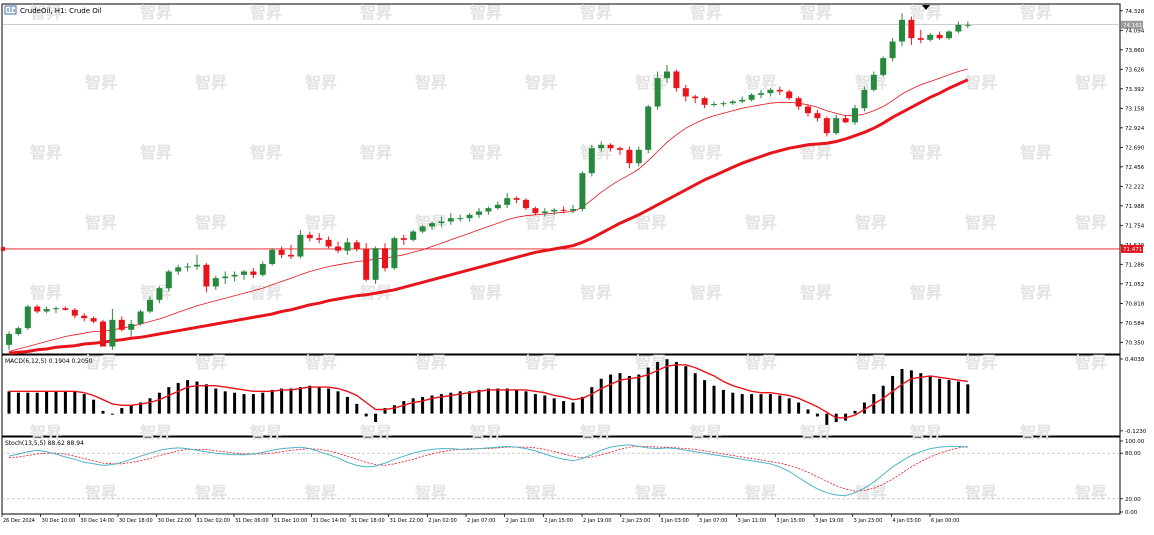  What do you see at coordinates (926, 7) in the screenshot?
I see `chart-shift-marker` at bounding box center [926, 7].